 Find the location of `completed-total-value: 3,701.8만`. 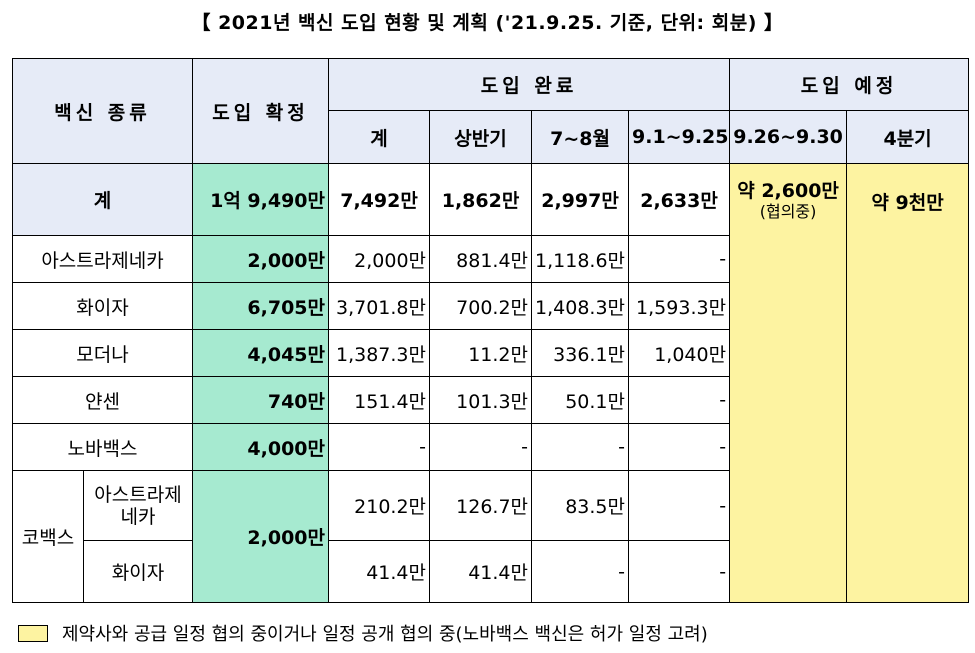

completed-total-value: 3,701.8만 is located at coordinates (379, 306).